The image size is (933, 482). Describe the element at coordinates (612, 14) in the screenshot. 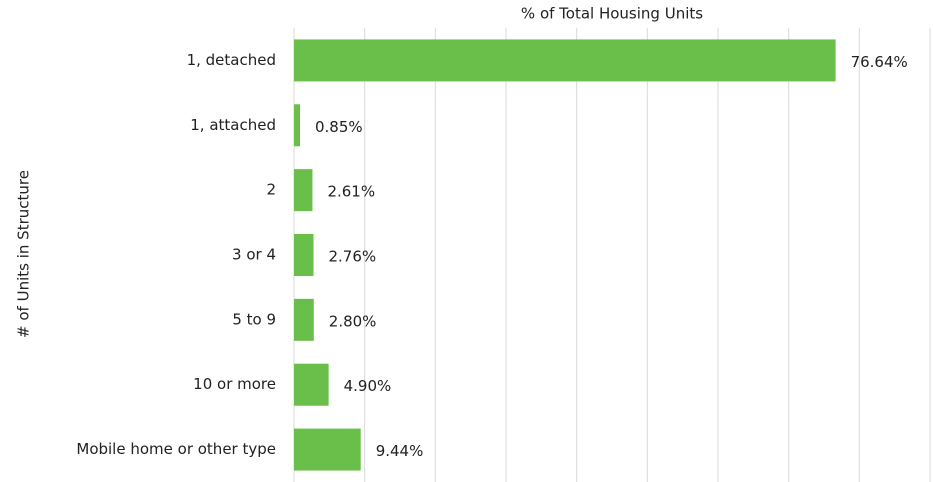

I see `chart-title: % of Total Housing Units` at that location.